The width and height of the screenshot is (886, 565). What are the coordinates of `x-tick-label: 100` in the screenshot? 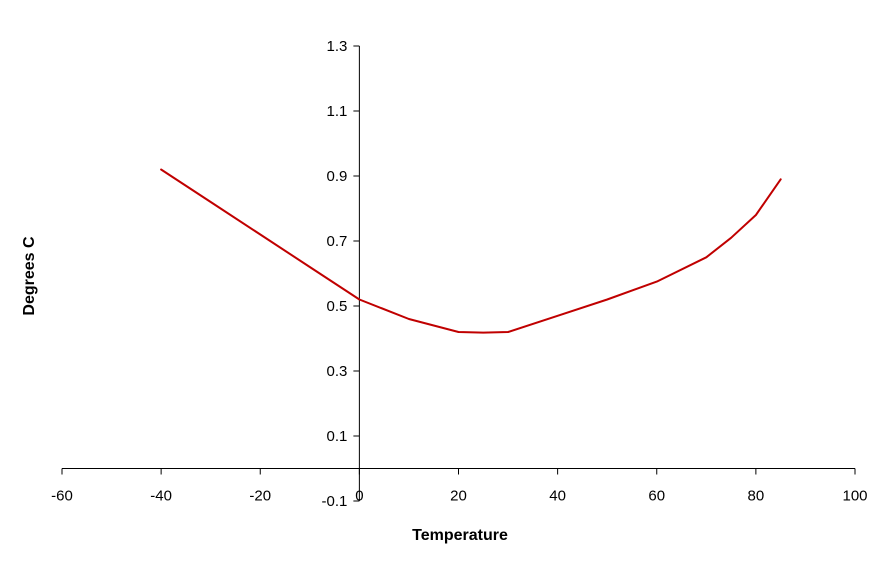 It's located at (854, 496).